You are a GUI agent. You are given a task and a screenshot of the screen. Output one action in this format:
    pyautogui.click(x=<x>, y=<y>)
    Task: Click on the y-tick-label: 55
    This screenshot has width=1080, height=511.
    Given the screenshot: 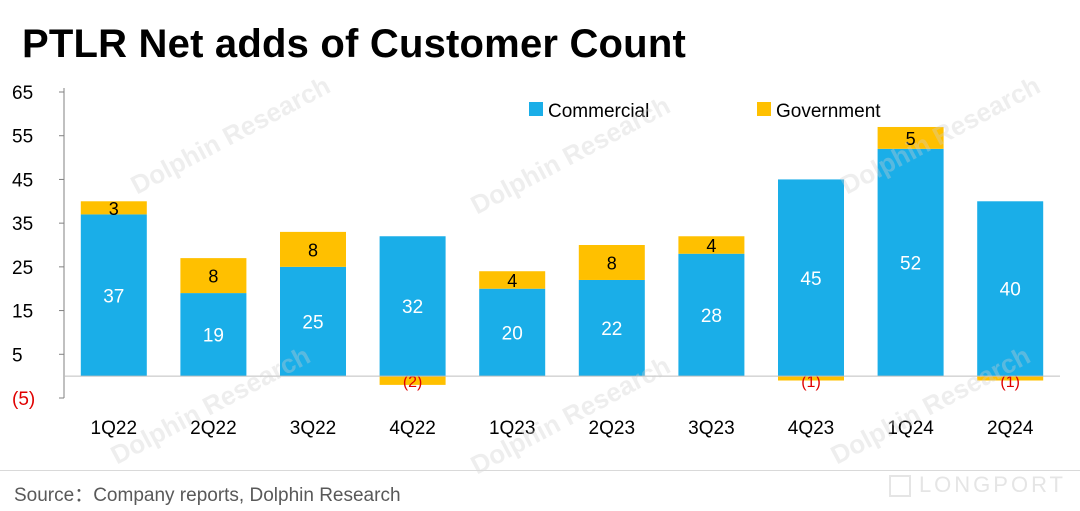 What is the action you would take?
    pyautogui.click(x=22, y=137)
    